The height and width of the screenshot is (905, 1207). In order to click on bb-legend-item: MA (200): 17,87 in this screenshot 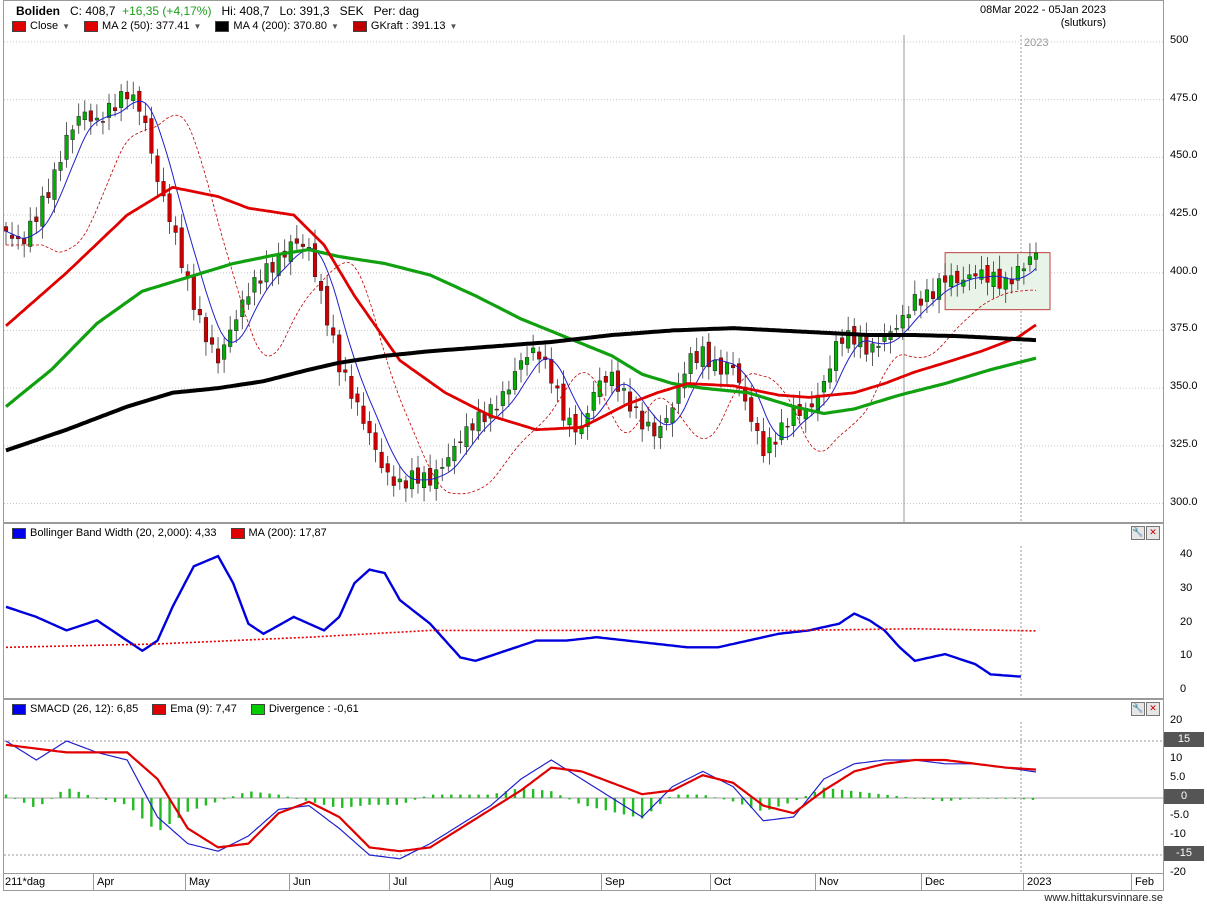, I will do `click(279, 533)`.